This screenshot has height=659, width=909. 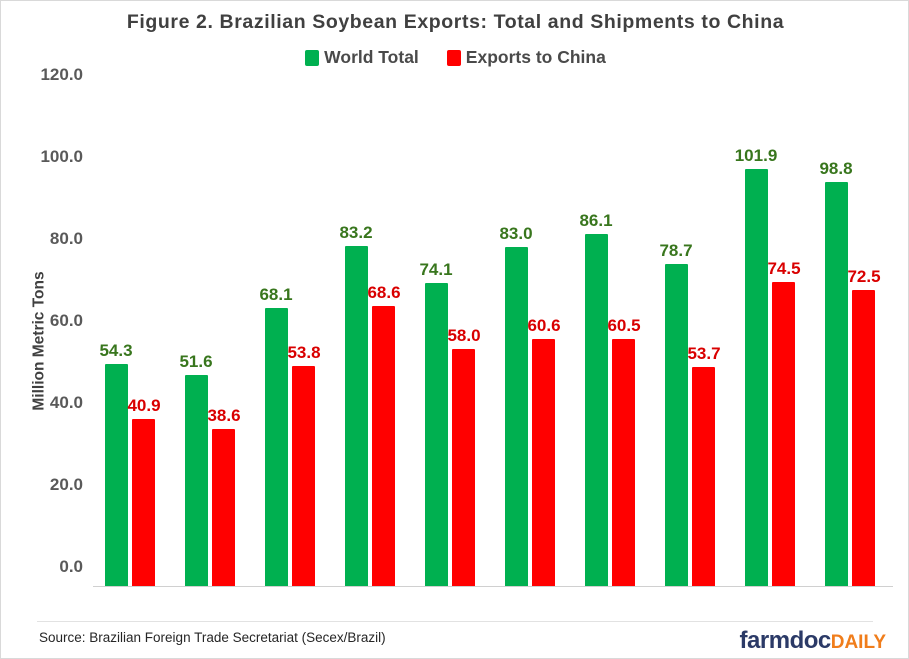 What do you see at coordinates (276, 436) in the screenshot?
I see `bar-world-total: 68.1` at bounding box center [276, 436].